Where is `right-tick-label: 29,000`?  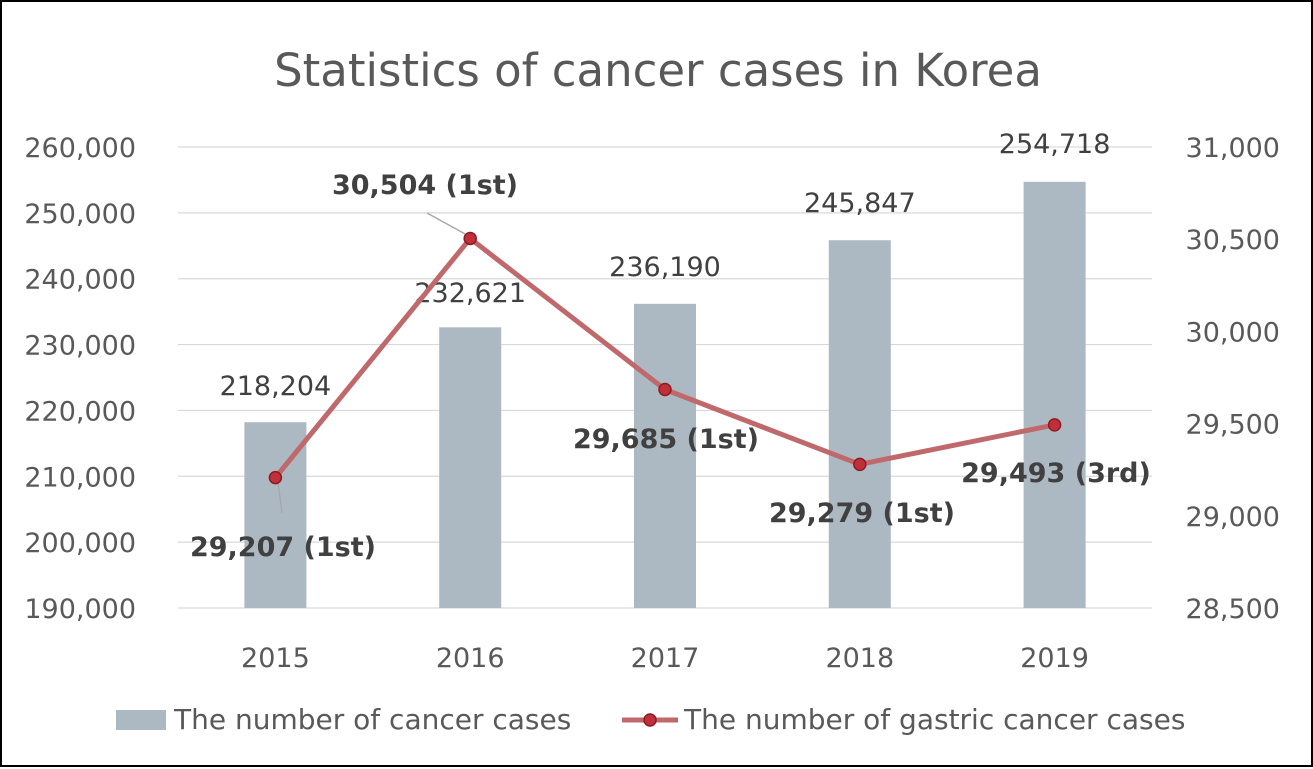 right-tick-label: 29,000 is located at coordinates (1233, 517).